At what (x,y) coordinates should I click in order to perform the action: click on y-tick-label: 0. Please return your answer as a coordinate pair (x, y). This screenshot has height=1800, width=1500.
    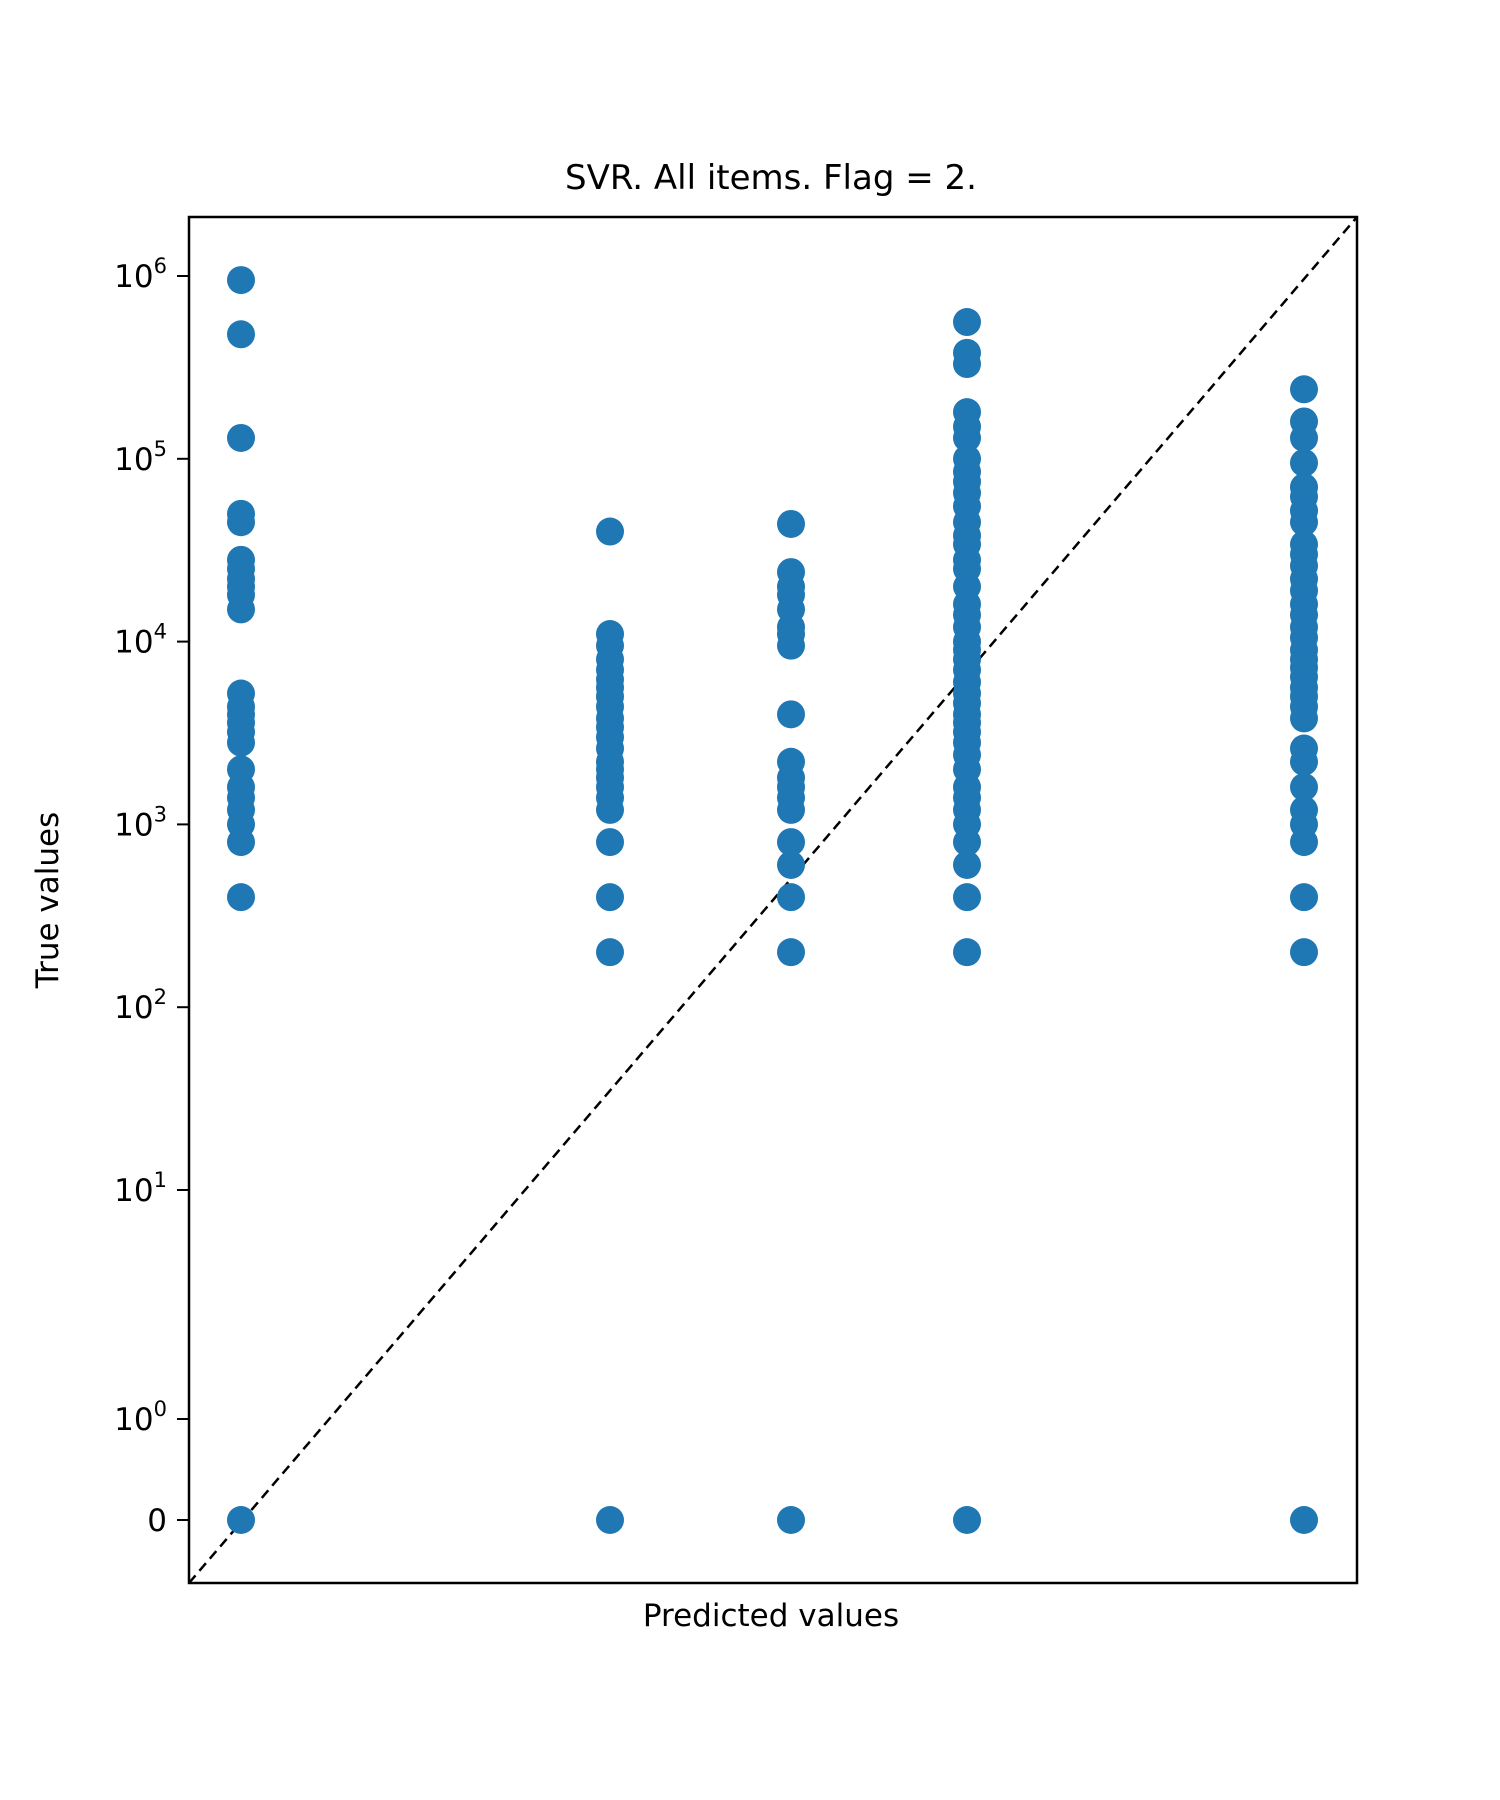
    Looking at the image, I should click on (157, 1521).